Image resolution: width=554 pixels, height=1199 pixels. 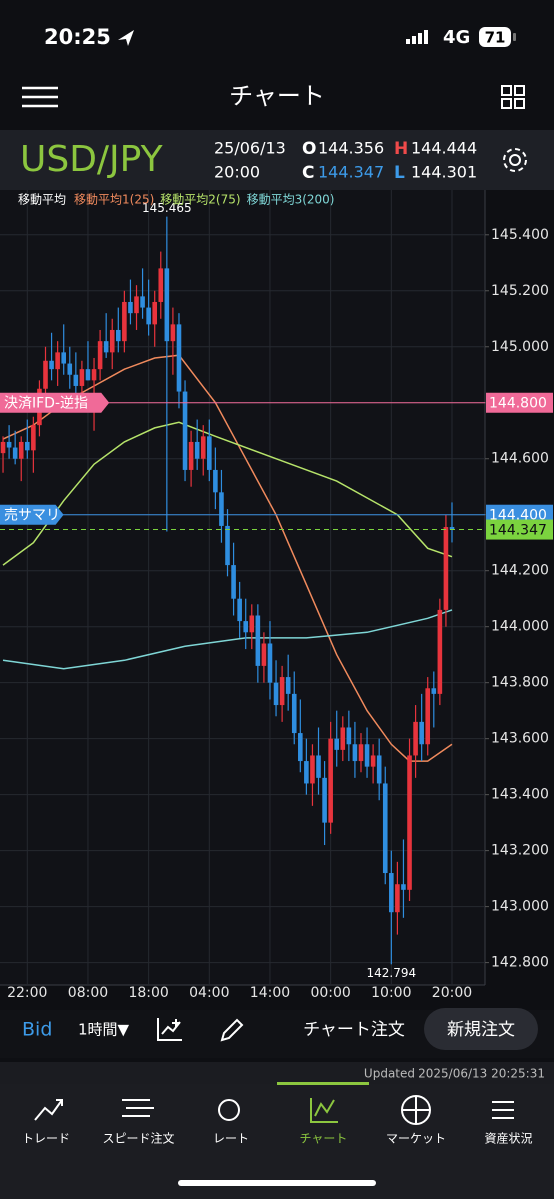 What do you see at coordinates (520, 795) in the screenshot?
I see `y-tick-label: 143.400` at bounding box center [520, 795].